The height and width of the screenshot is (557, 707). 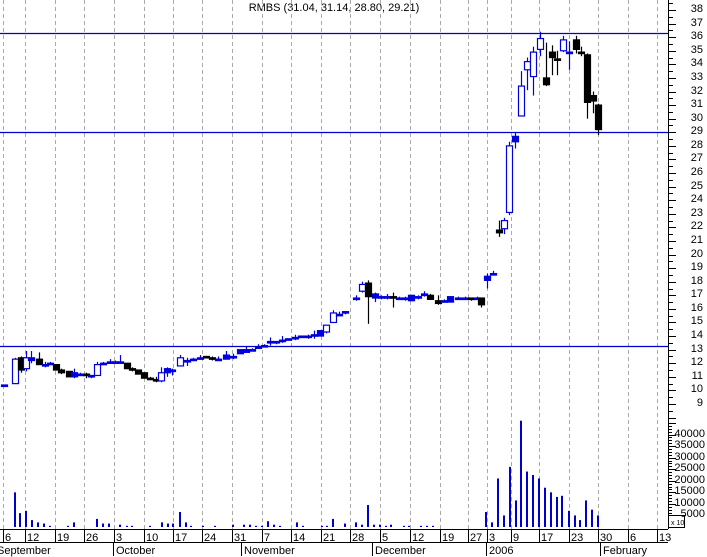 I want to click on price-tick-label: 24, so click(x=696, y=199).